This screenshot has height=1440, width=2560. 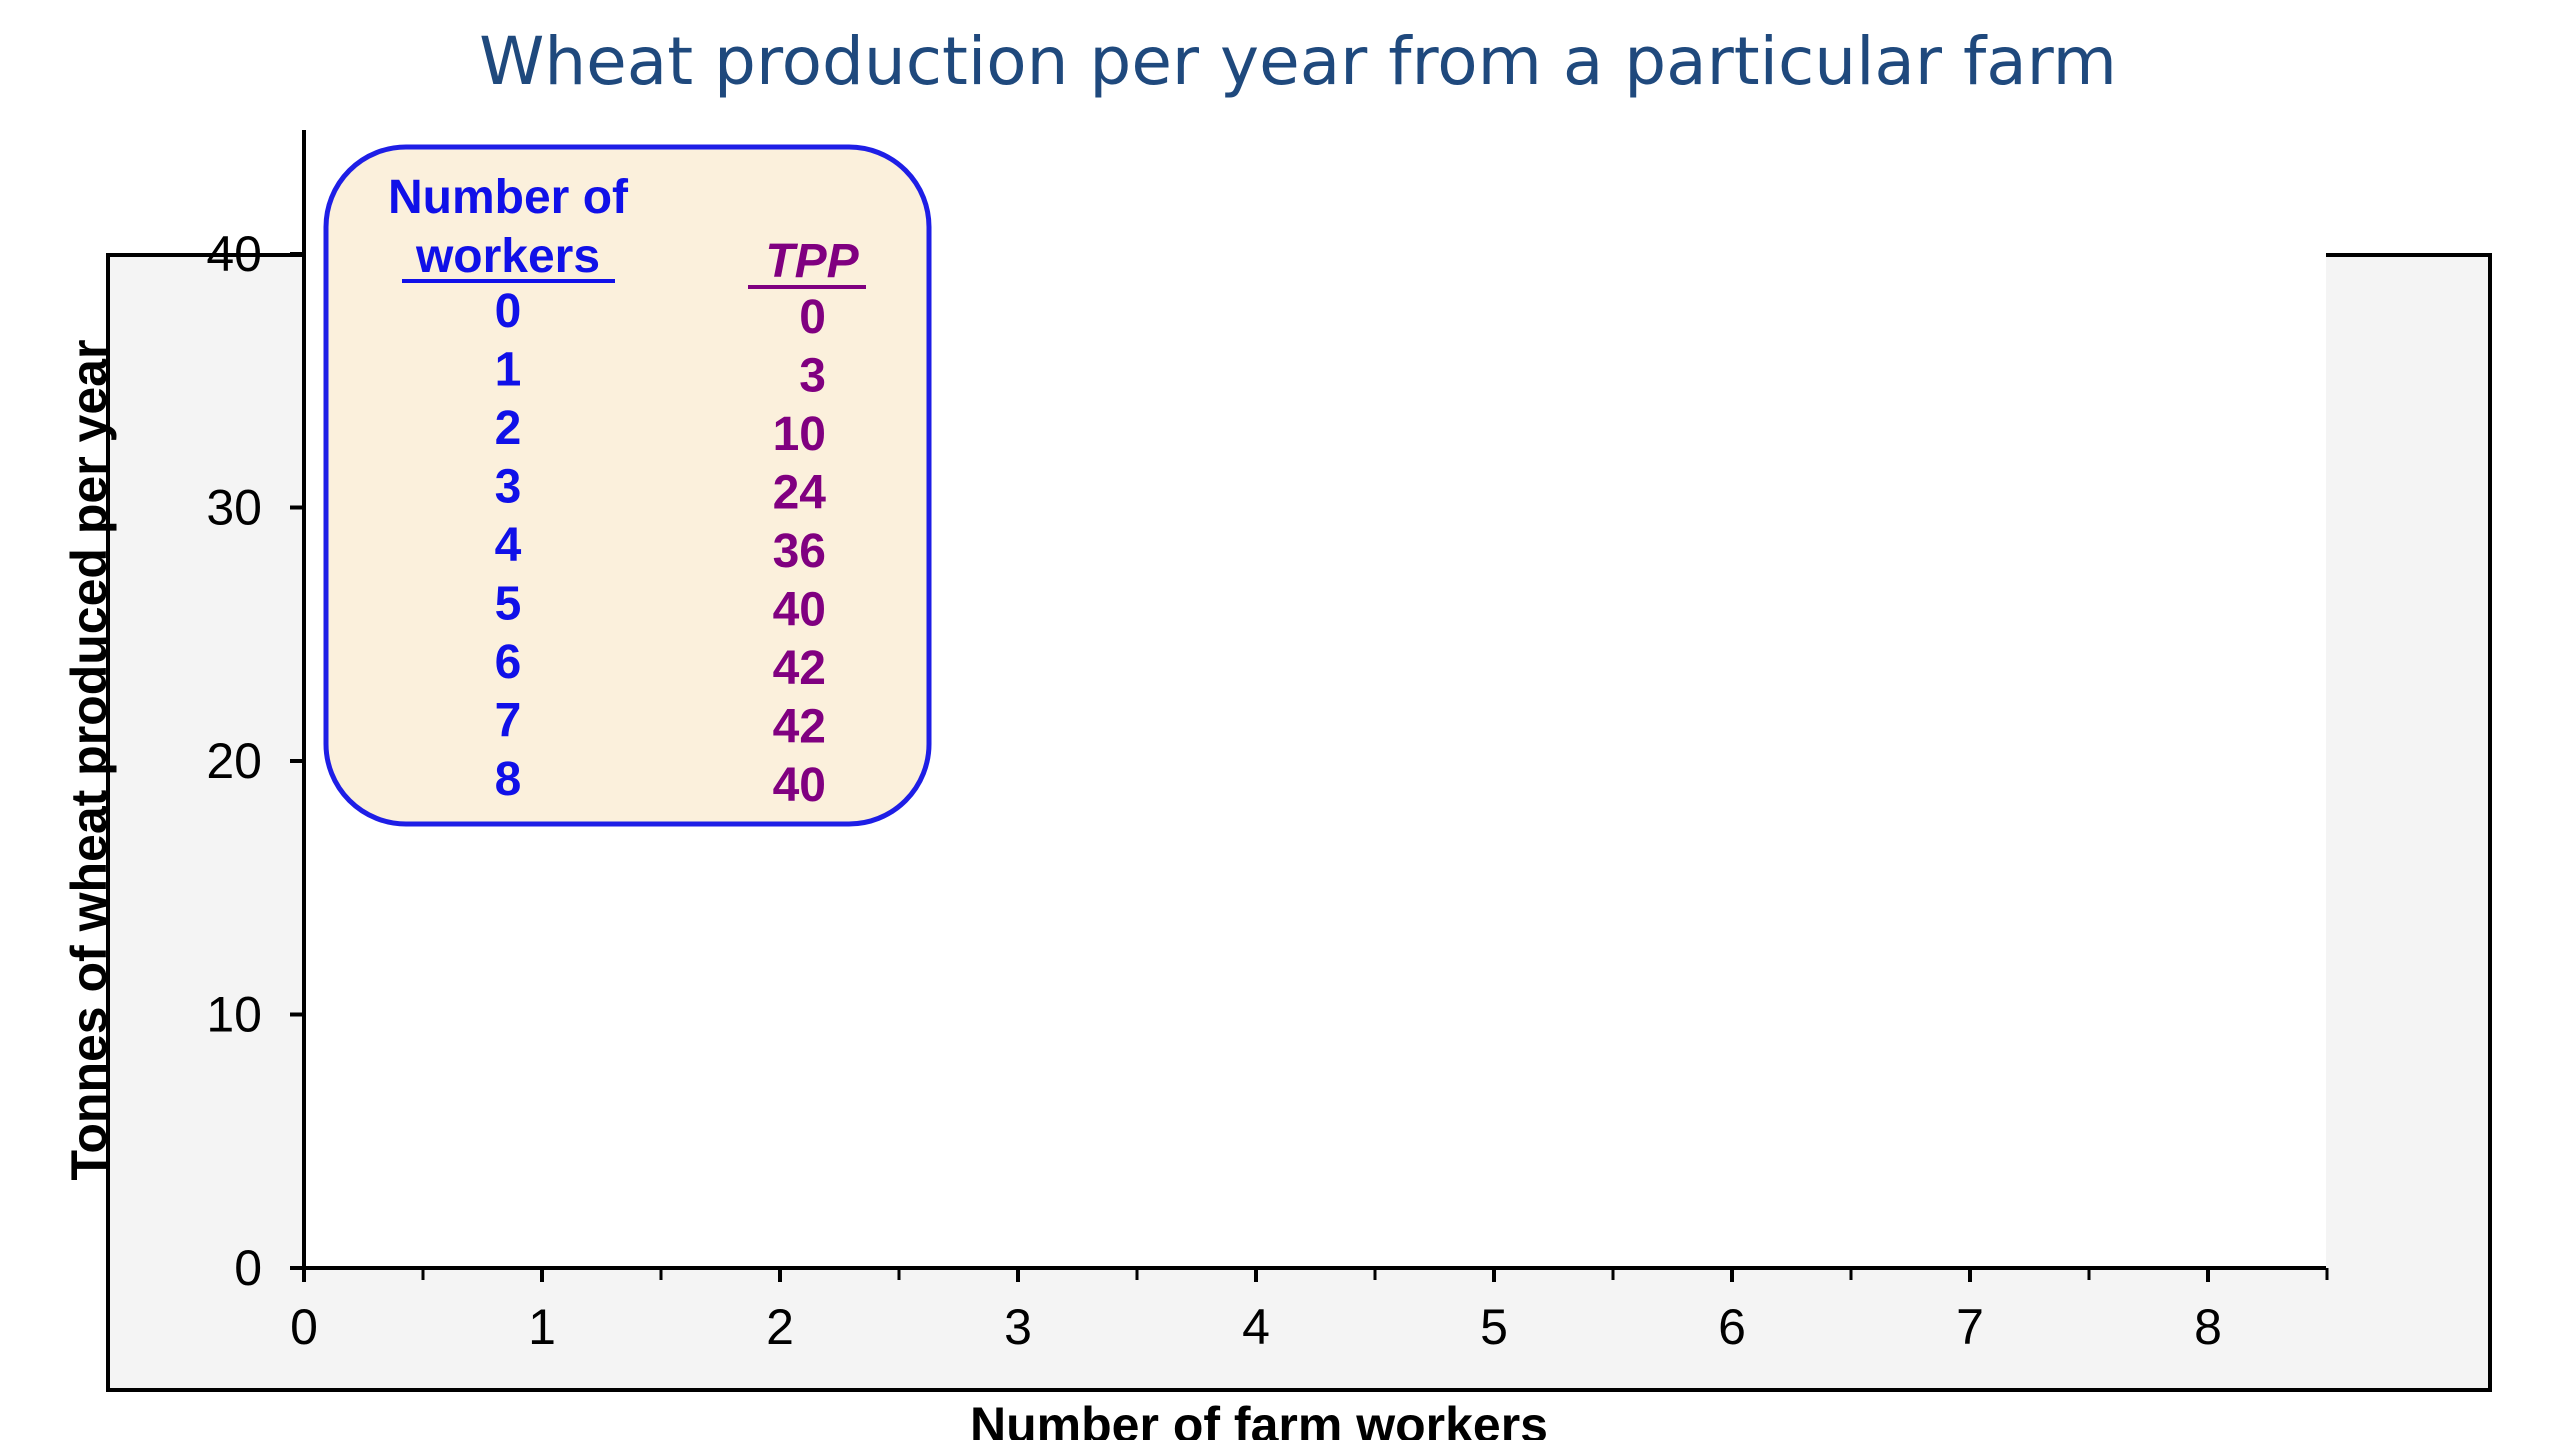 What do you see at coordinates (1259, 1418) in the screenshot?
I see `x-axis-title: Number of farm workers` at bounding box center [1259, 1418].